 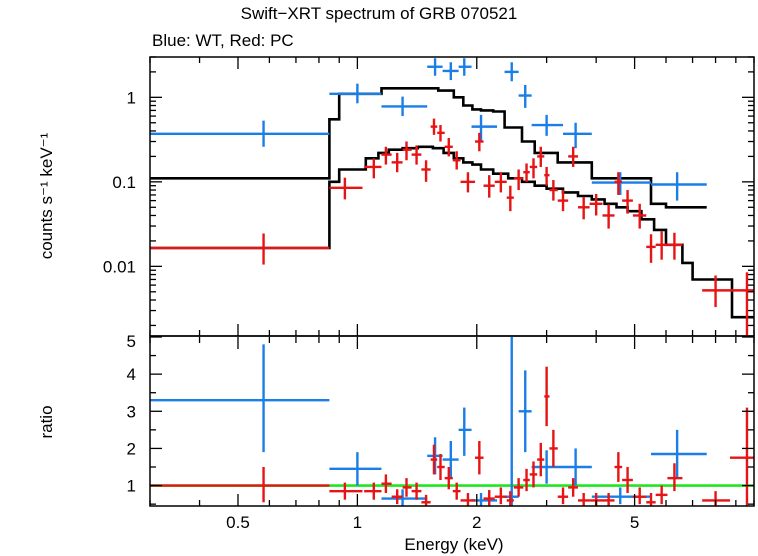 What do you see at coordinates (238, 522) in the screenshot?
I see `x-tick-label: 0.5` at bounding box center [238, 522].